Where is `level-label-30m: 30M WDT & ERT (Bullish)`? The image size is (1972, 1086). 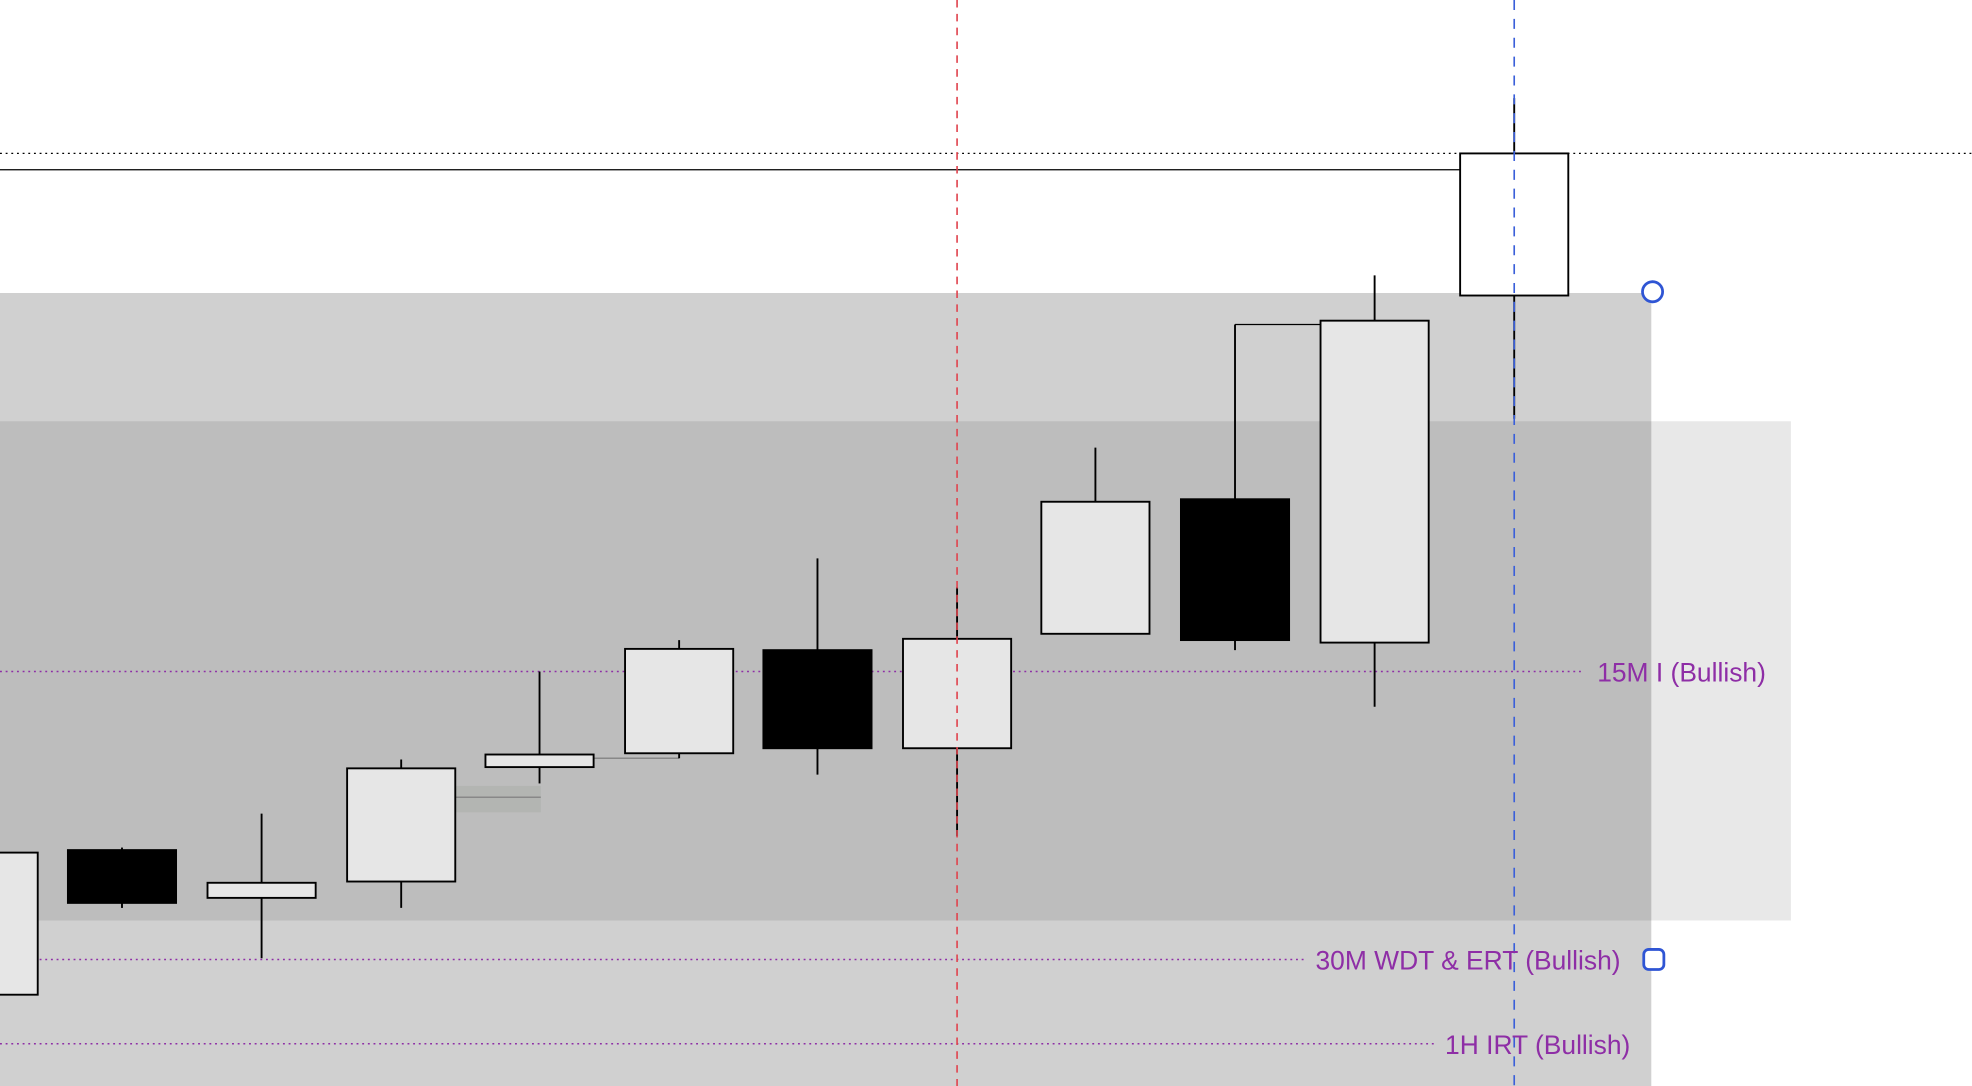
level-label-30m: 30M WDT & ERT (Bullish) is located at coordinates (1468, 961).